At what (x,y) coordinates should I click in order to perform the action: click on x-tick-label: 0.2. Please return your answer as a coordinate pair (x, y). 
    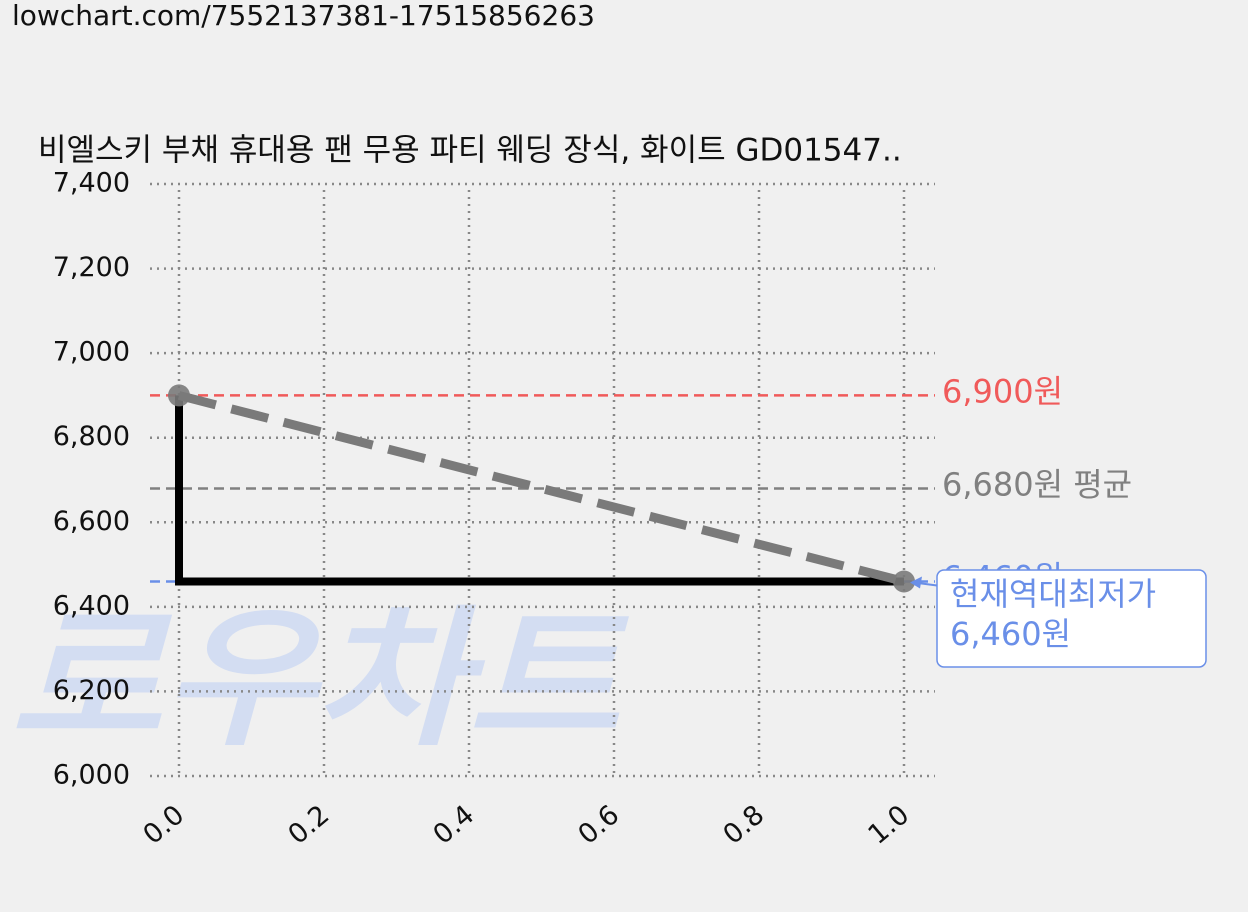
    Looking at the image, I should click on (308, 824).